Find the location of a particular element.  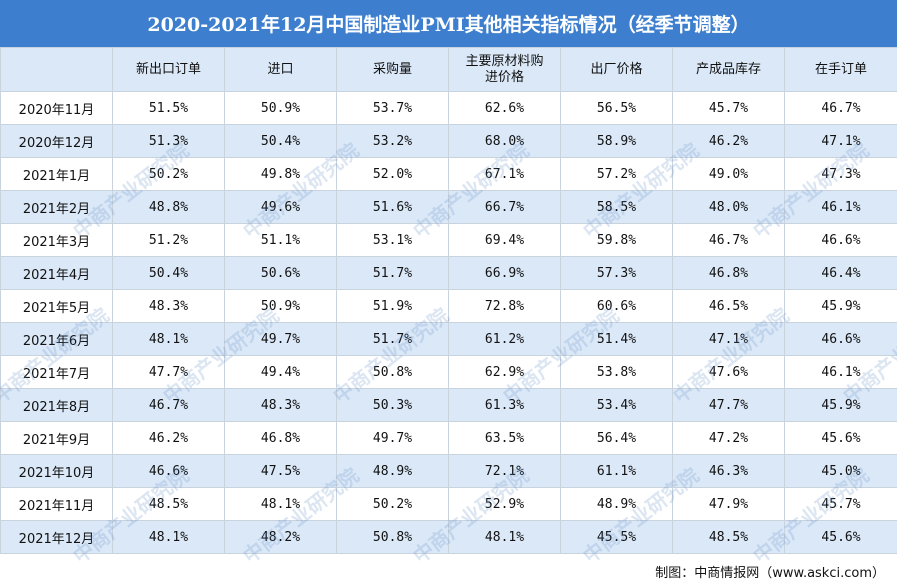

row-label: 2021年1月 is located at coordinates (56, 174).